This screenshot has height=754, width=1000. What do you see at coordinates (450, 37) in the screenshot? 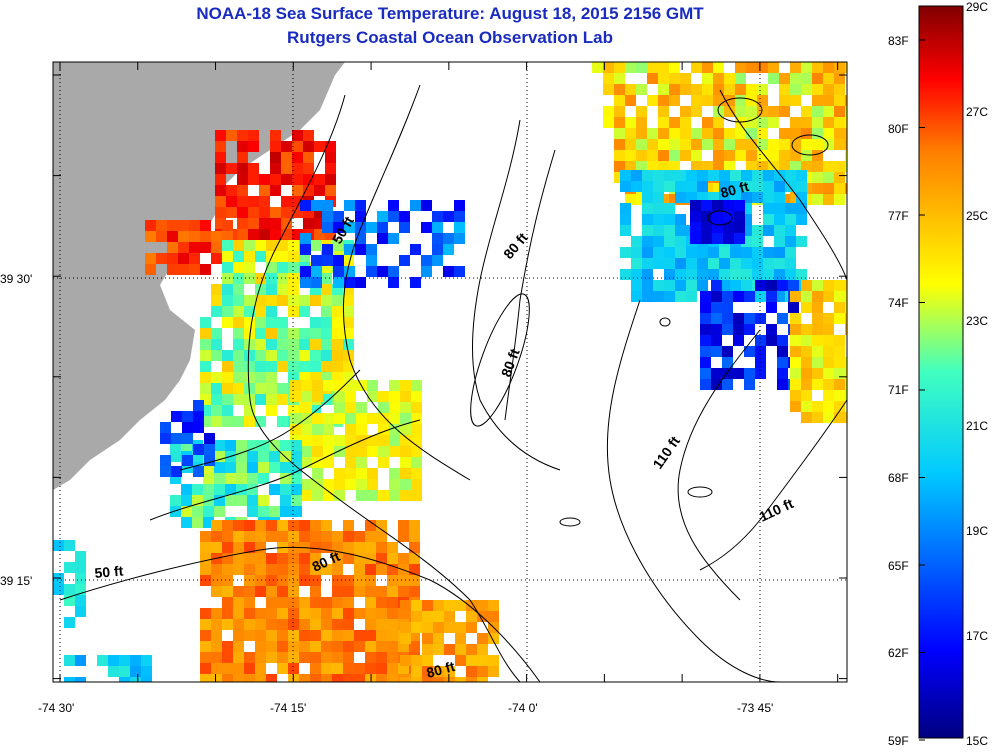
I see `map-subtitle: Rutgers Coastal Ocean Observation Lab` at bounding box center [450, 37].